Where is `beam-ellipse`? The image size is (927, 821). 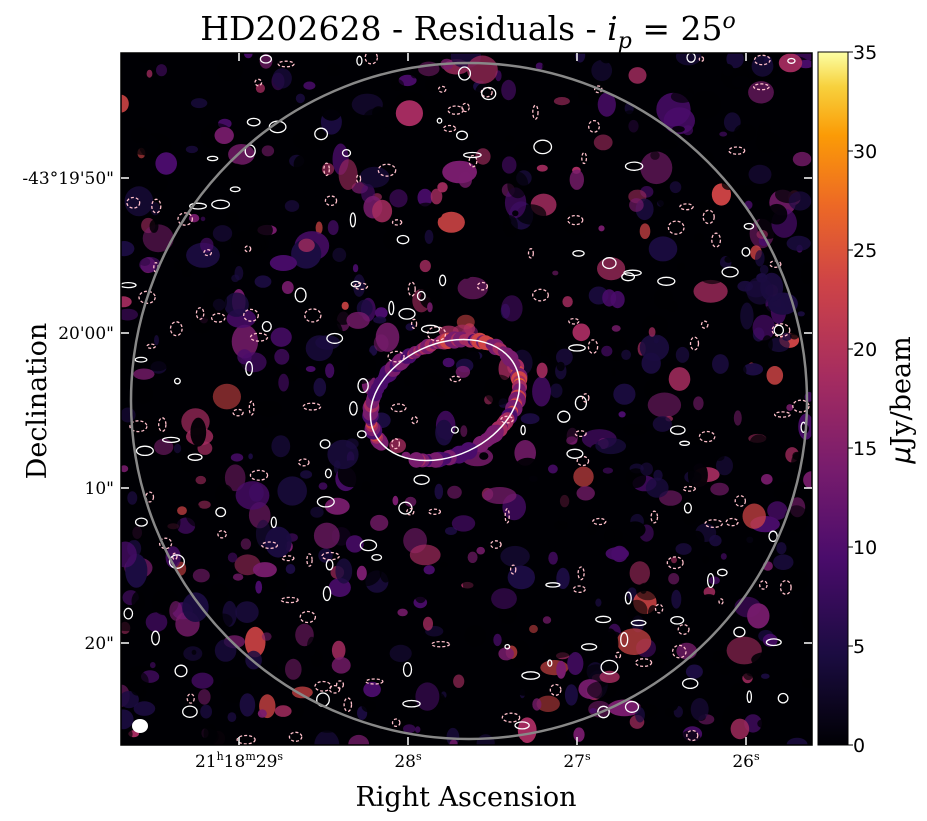
beam-ellipse is located at coordinates (140, 726).